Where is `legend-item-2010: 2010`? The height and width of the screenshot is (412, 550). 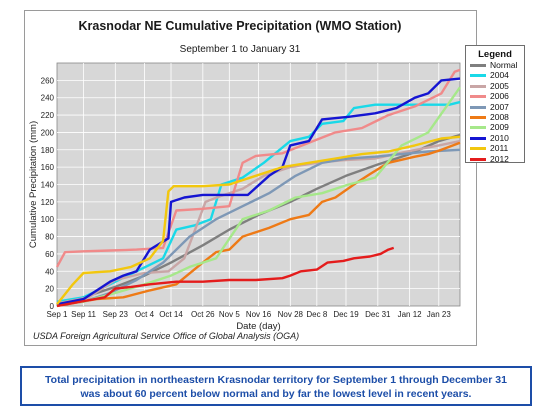 legend-item-2010: 2010 is located at coordinates (495, 138).